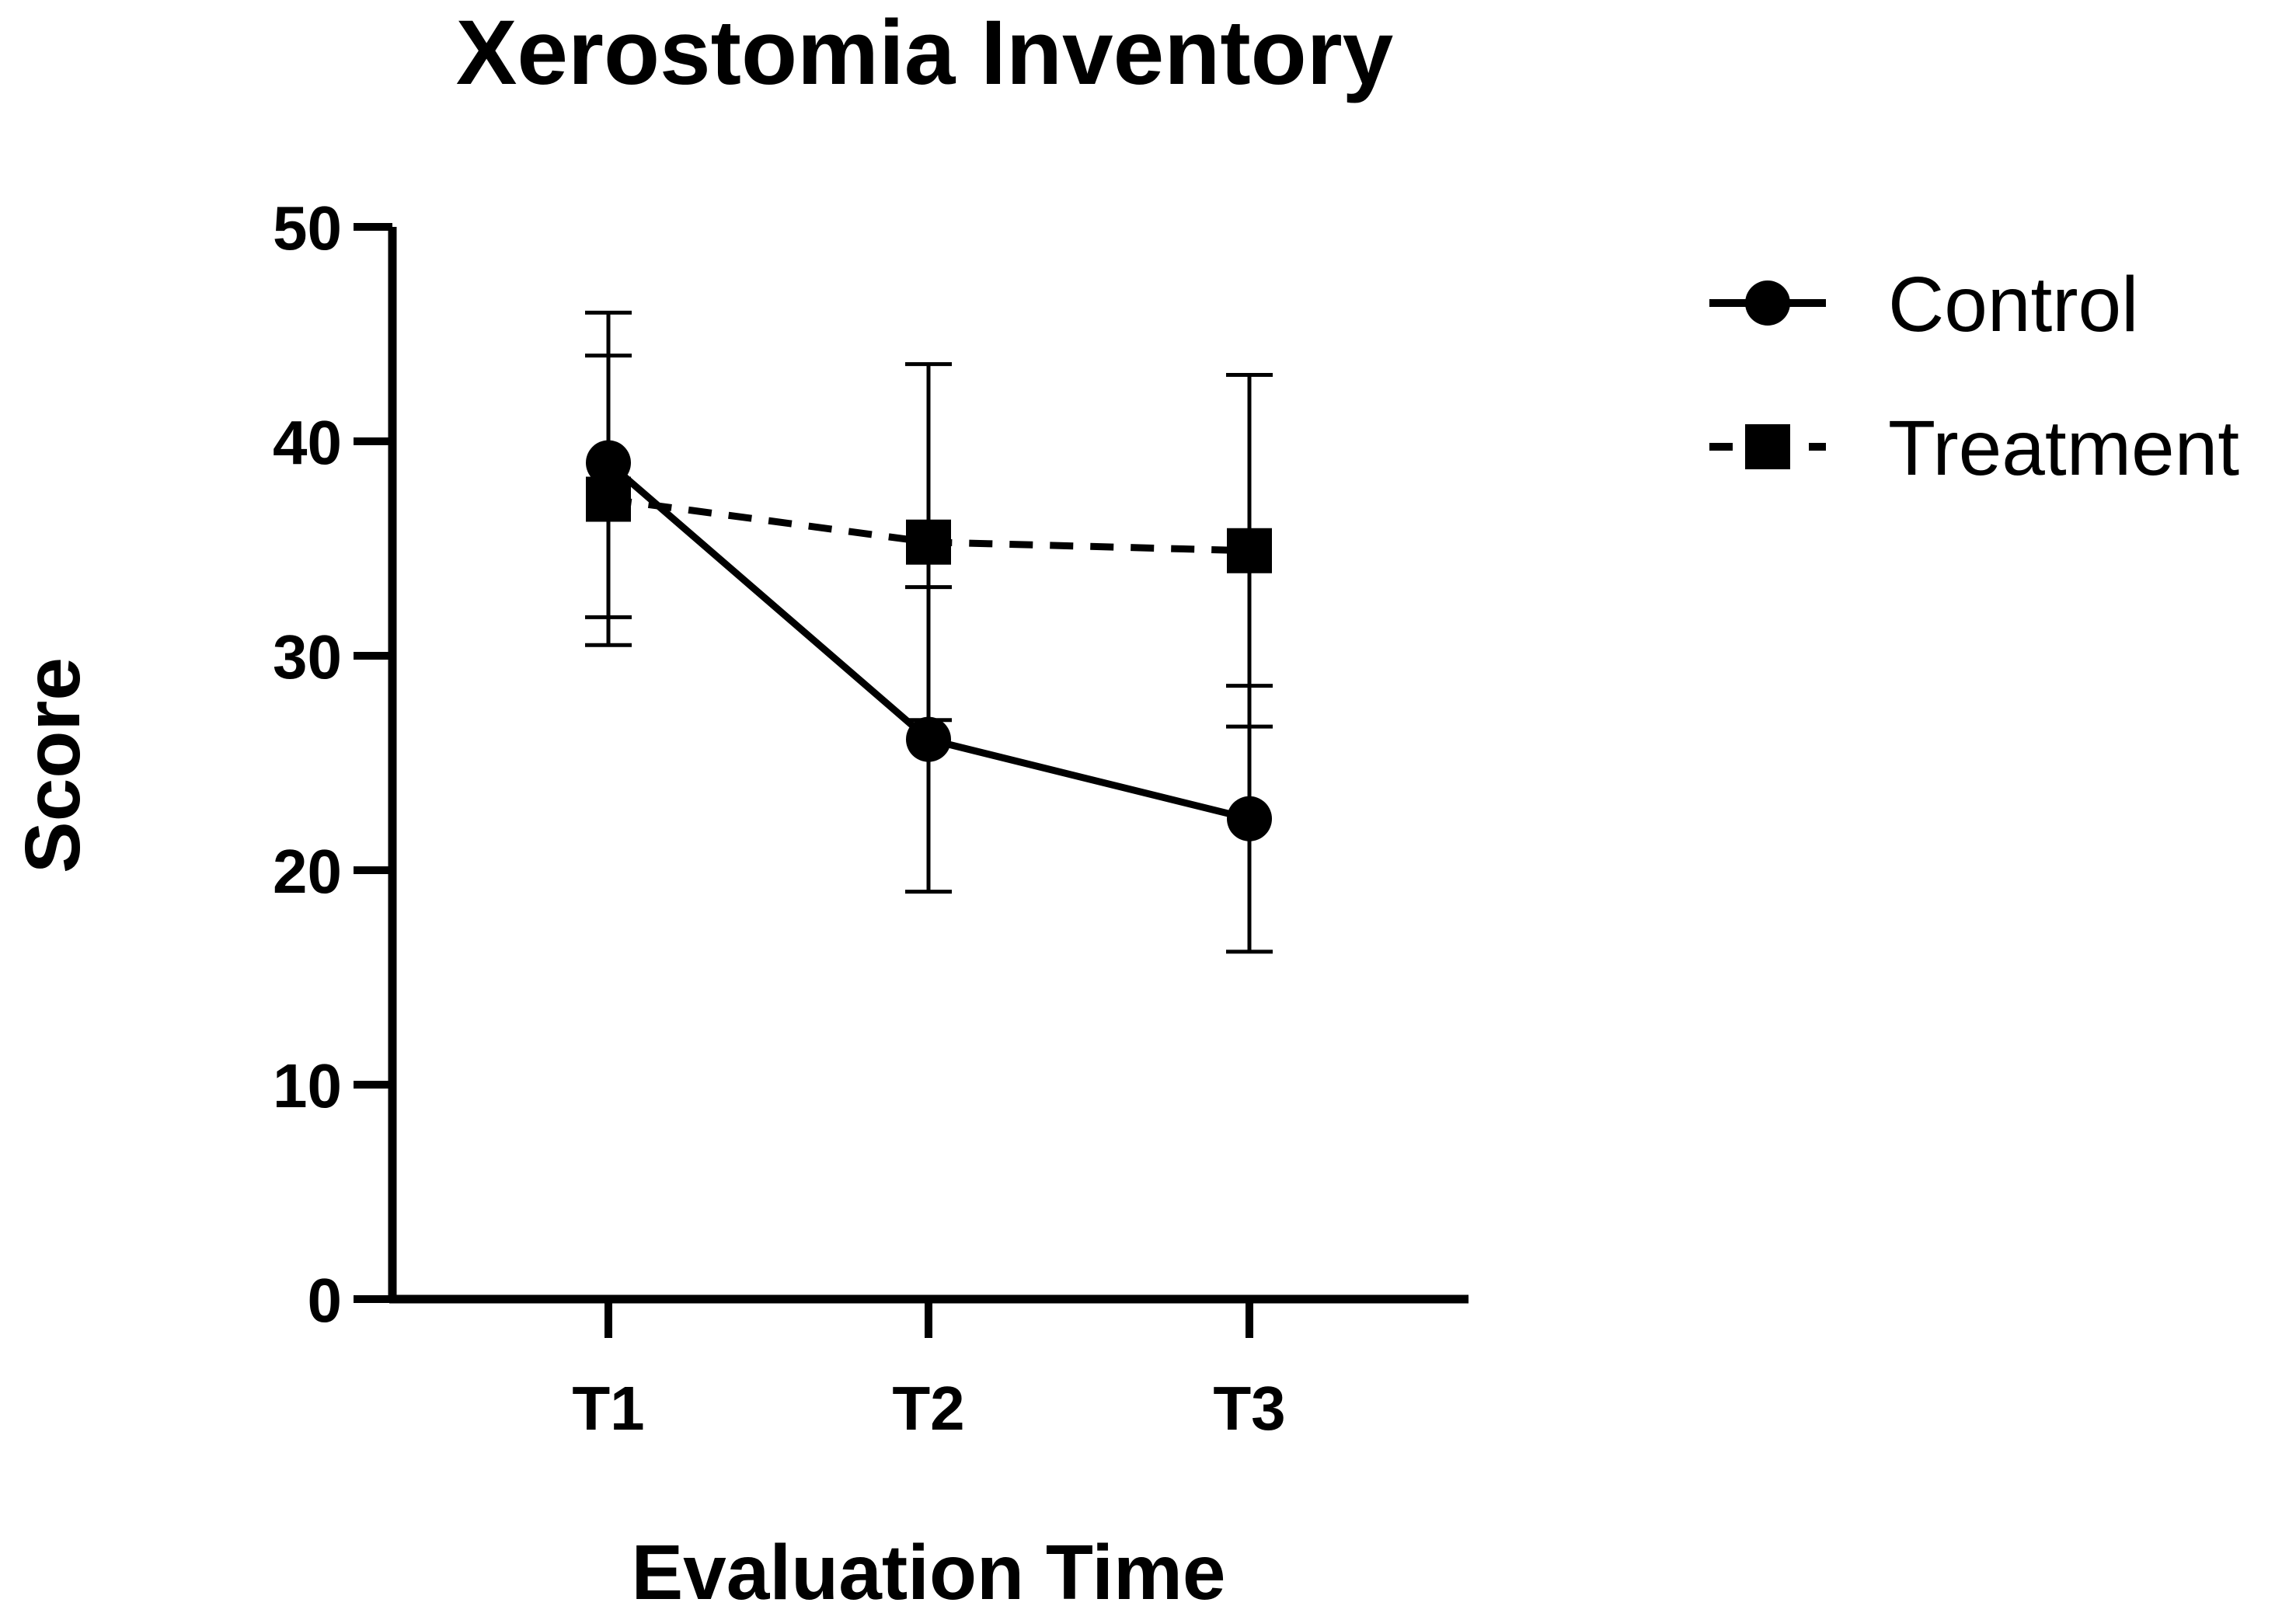 The width and height of the screenshot is (2296, 1620). I want to click on series-treatment, so click(929, 541).